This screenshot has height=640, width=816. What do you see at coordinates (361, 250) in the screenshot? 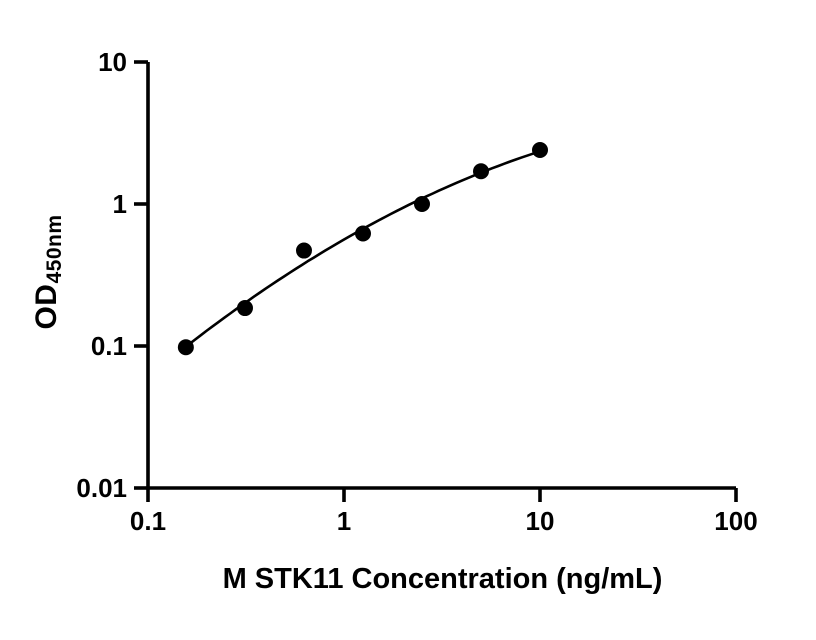
I see `fitted-curve` at bounding box center [361, 250].